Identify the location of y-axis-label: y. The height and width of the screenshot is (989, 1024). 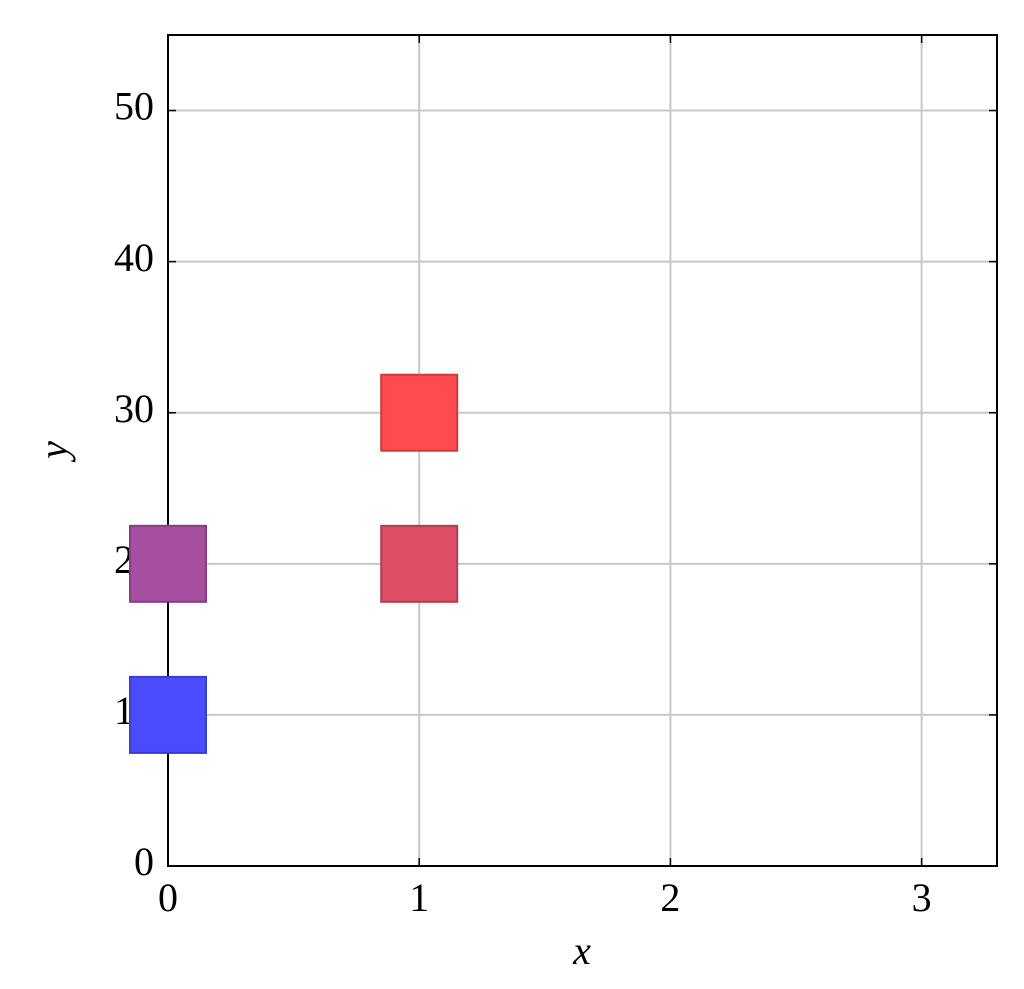
(53, 452).